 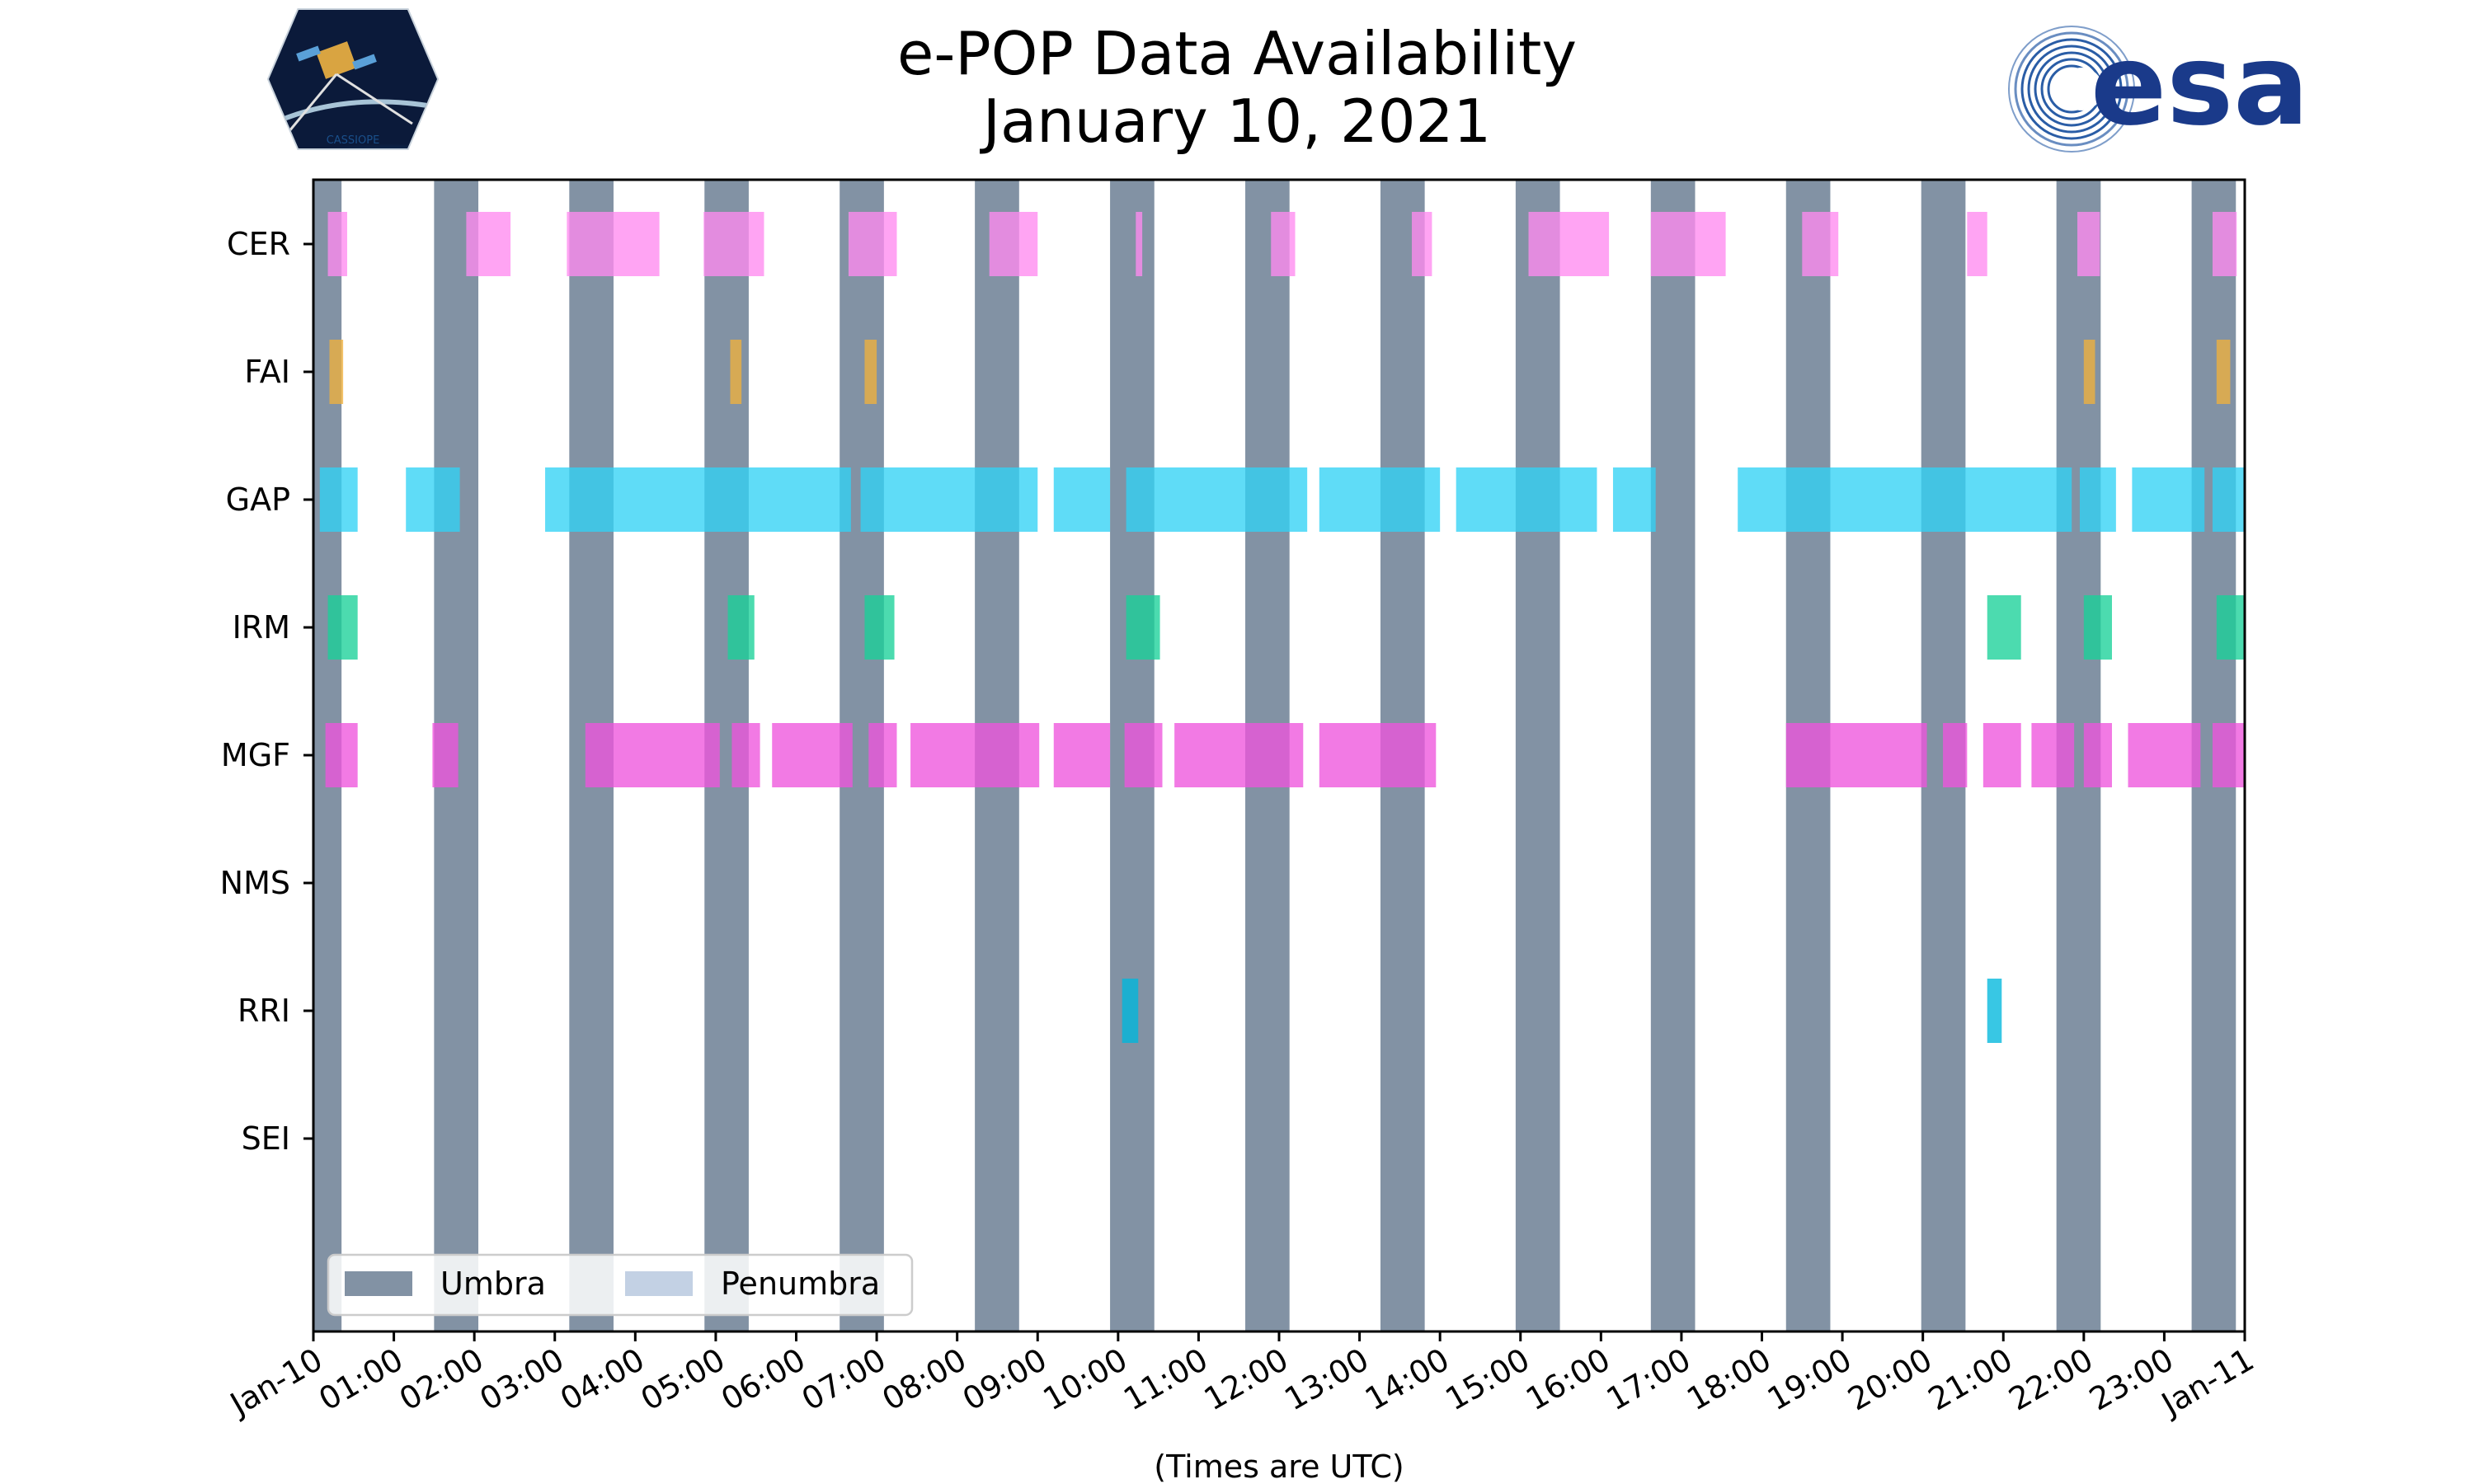 What do you see at coordinates (844, 1379) in the screenshot?
I see `x-tick-label-7: 07:00` at bounding box center [844, 1379].